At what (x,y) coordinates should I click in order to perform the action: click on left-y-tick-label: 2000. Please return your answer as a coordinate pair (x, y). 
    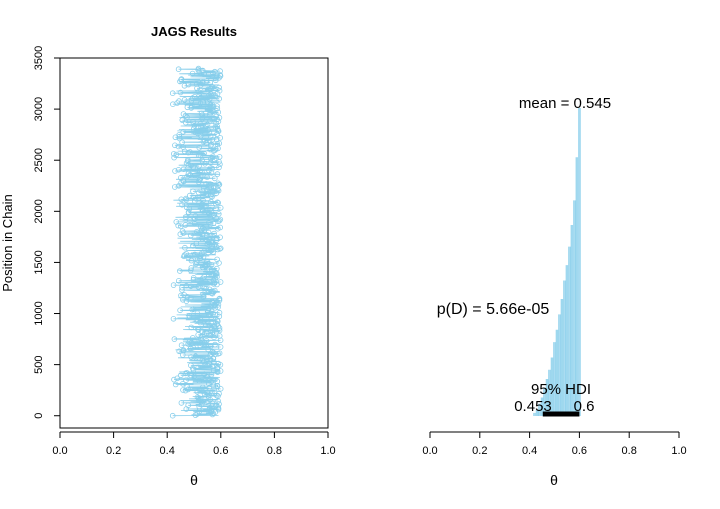
    Looking at the image, I should click on (39, 211).